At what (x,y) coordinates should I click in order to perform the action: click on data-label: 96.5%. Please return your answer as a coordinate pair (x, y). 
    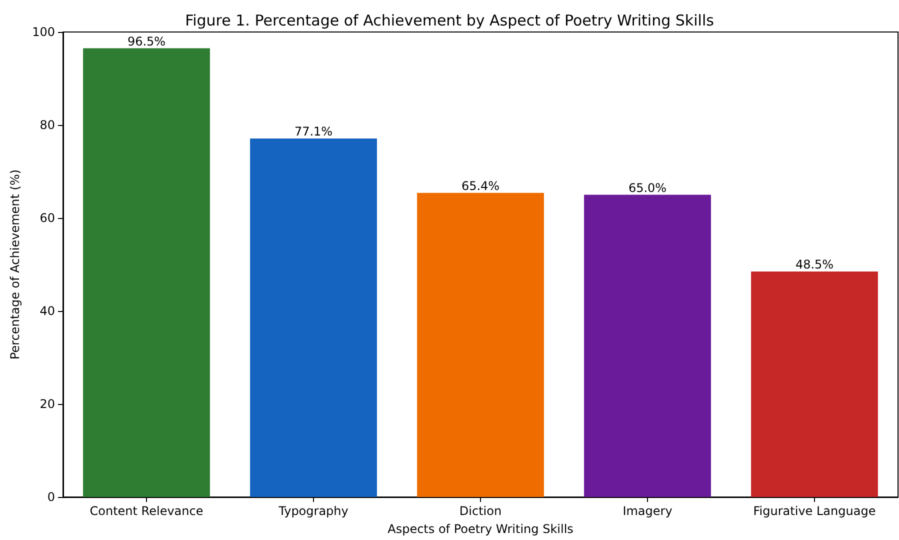
    Looking at the image, I should click on (146, 41).